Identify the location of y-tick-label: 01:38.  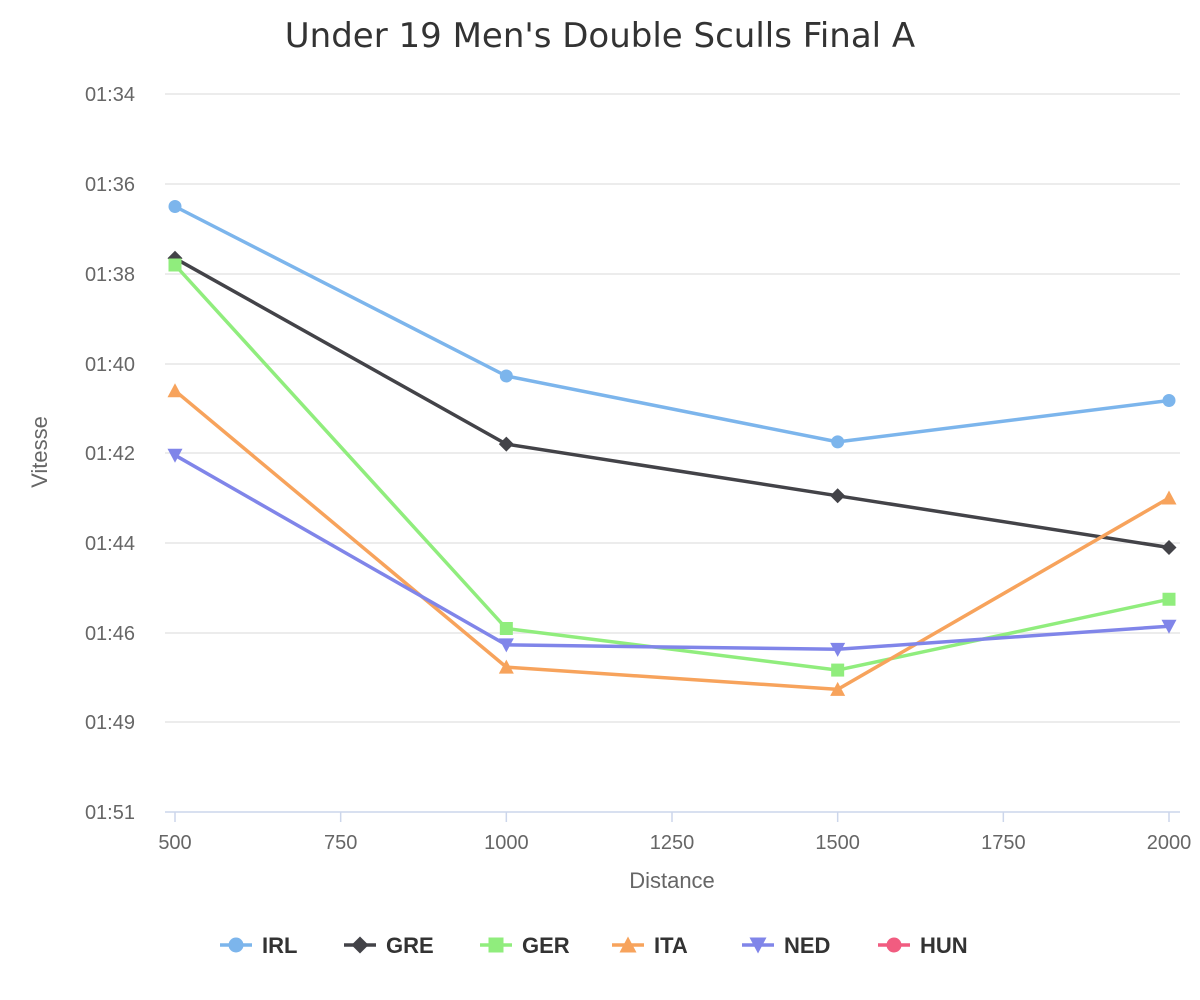
(110, 275).